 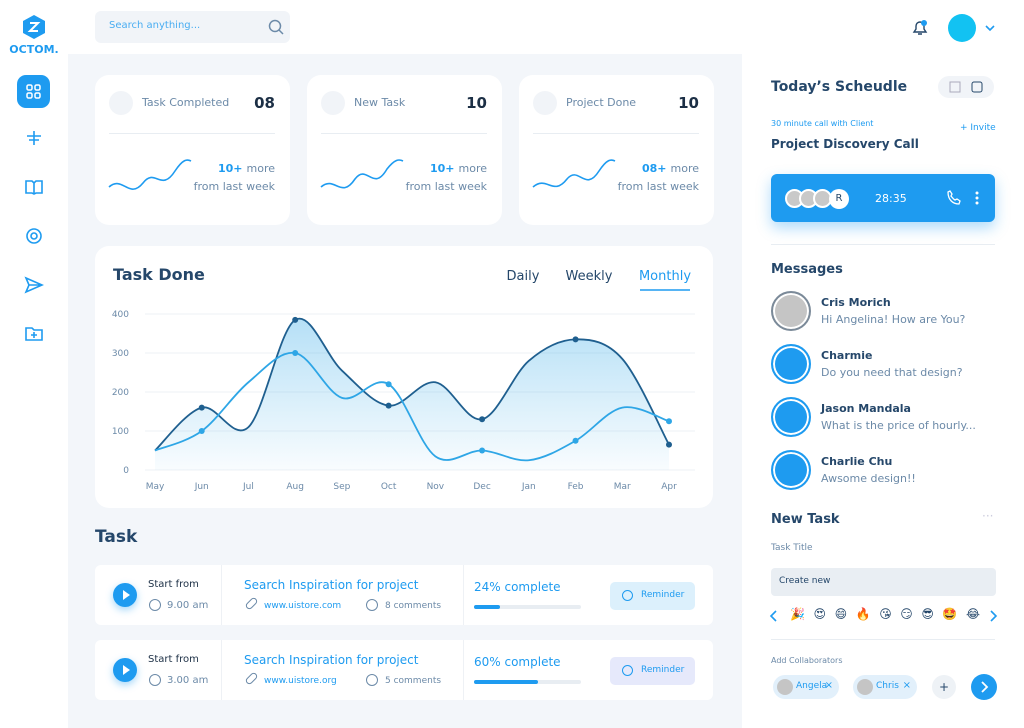 What do you see at coordinates (856, 302) in the screenshot?
I see `message-name: Cris Morich` at bounding box center [856, 302].